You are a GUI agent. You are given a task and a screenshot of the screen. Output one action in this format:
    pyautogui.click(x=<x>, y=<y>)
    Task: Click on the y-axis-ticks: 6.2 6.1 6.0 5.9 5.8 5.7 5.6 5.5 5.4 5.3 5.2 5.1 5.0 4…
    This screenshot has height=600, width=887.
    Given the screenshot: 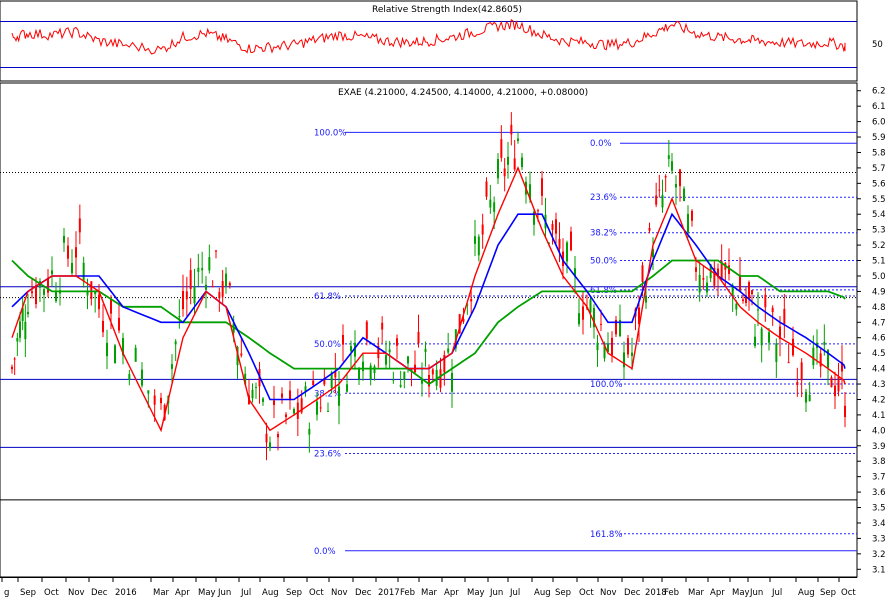 What is the action you would take?
    pyautogui.click(x=871, y=331)
    